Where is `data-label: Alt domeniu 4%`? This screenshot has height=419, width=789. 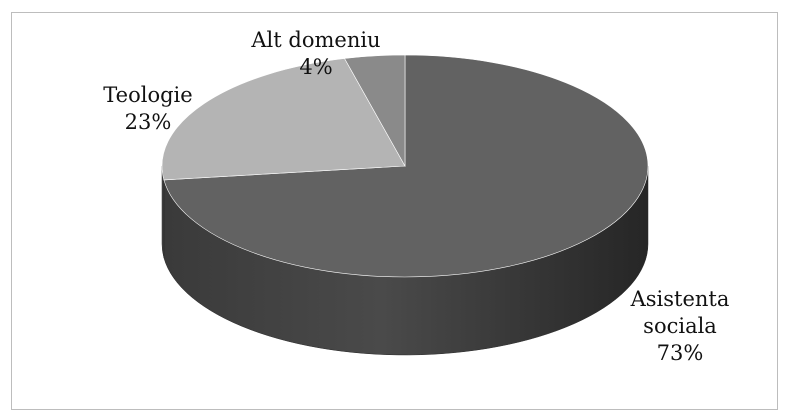 data-label: Alt domeniu 4% is located at coordinates (316, 54).